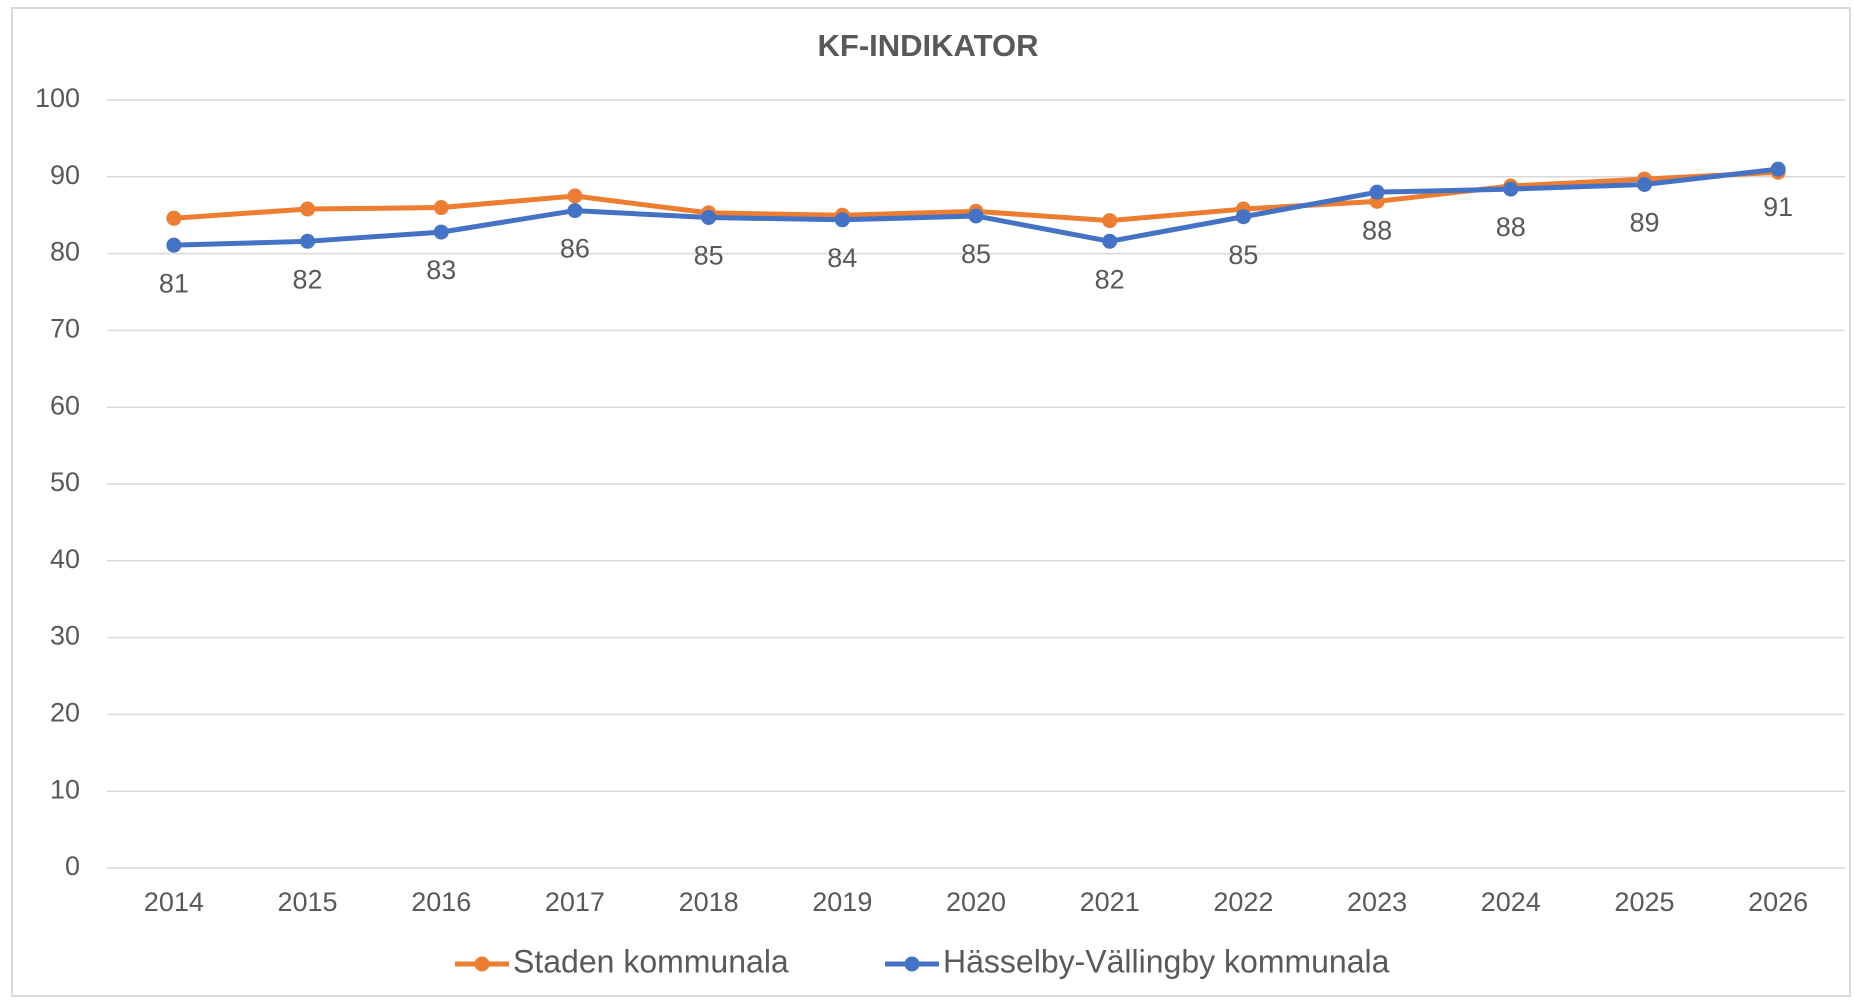 This screenshot has width=1855, height=1001. What do you see at coordinates (928, 45) in the screenshot?
I see `chart-title: KF-INDIKATOR` at bounding box center [928, 45].